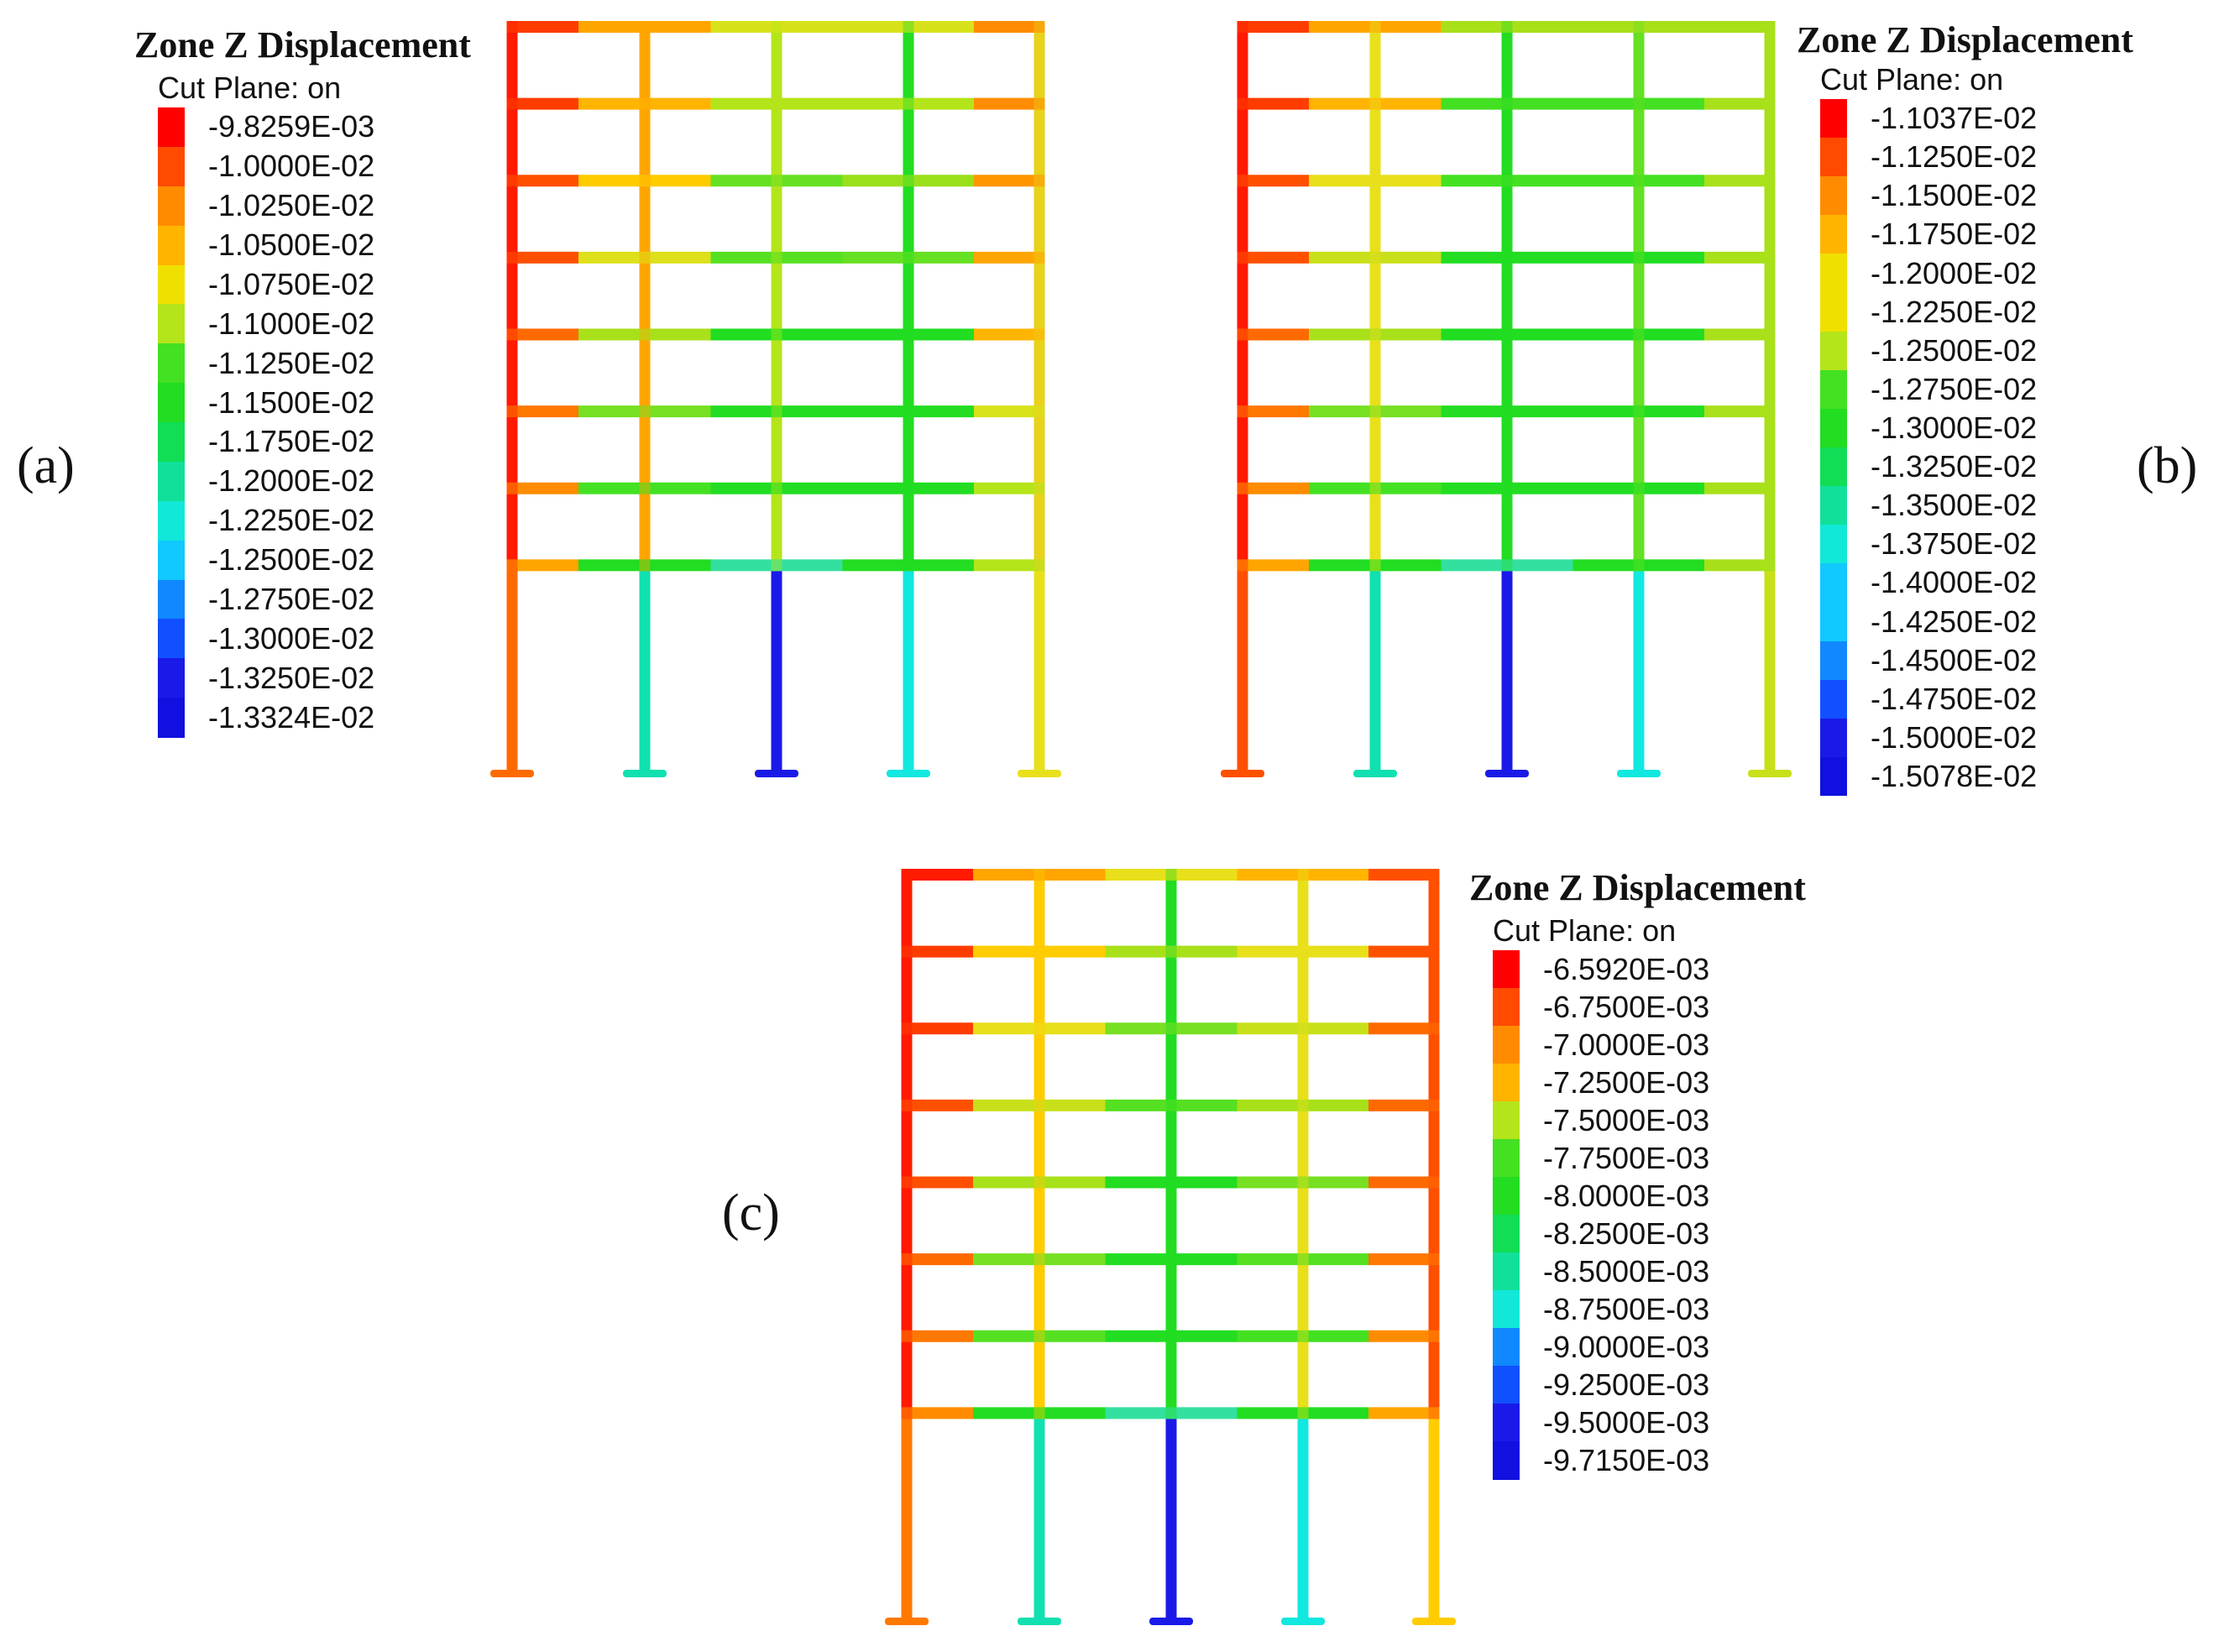 The image size is (2224, 1652). I want to click on colorbar-tick-label: -1.2000E-02, so click(291, 481).